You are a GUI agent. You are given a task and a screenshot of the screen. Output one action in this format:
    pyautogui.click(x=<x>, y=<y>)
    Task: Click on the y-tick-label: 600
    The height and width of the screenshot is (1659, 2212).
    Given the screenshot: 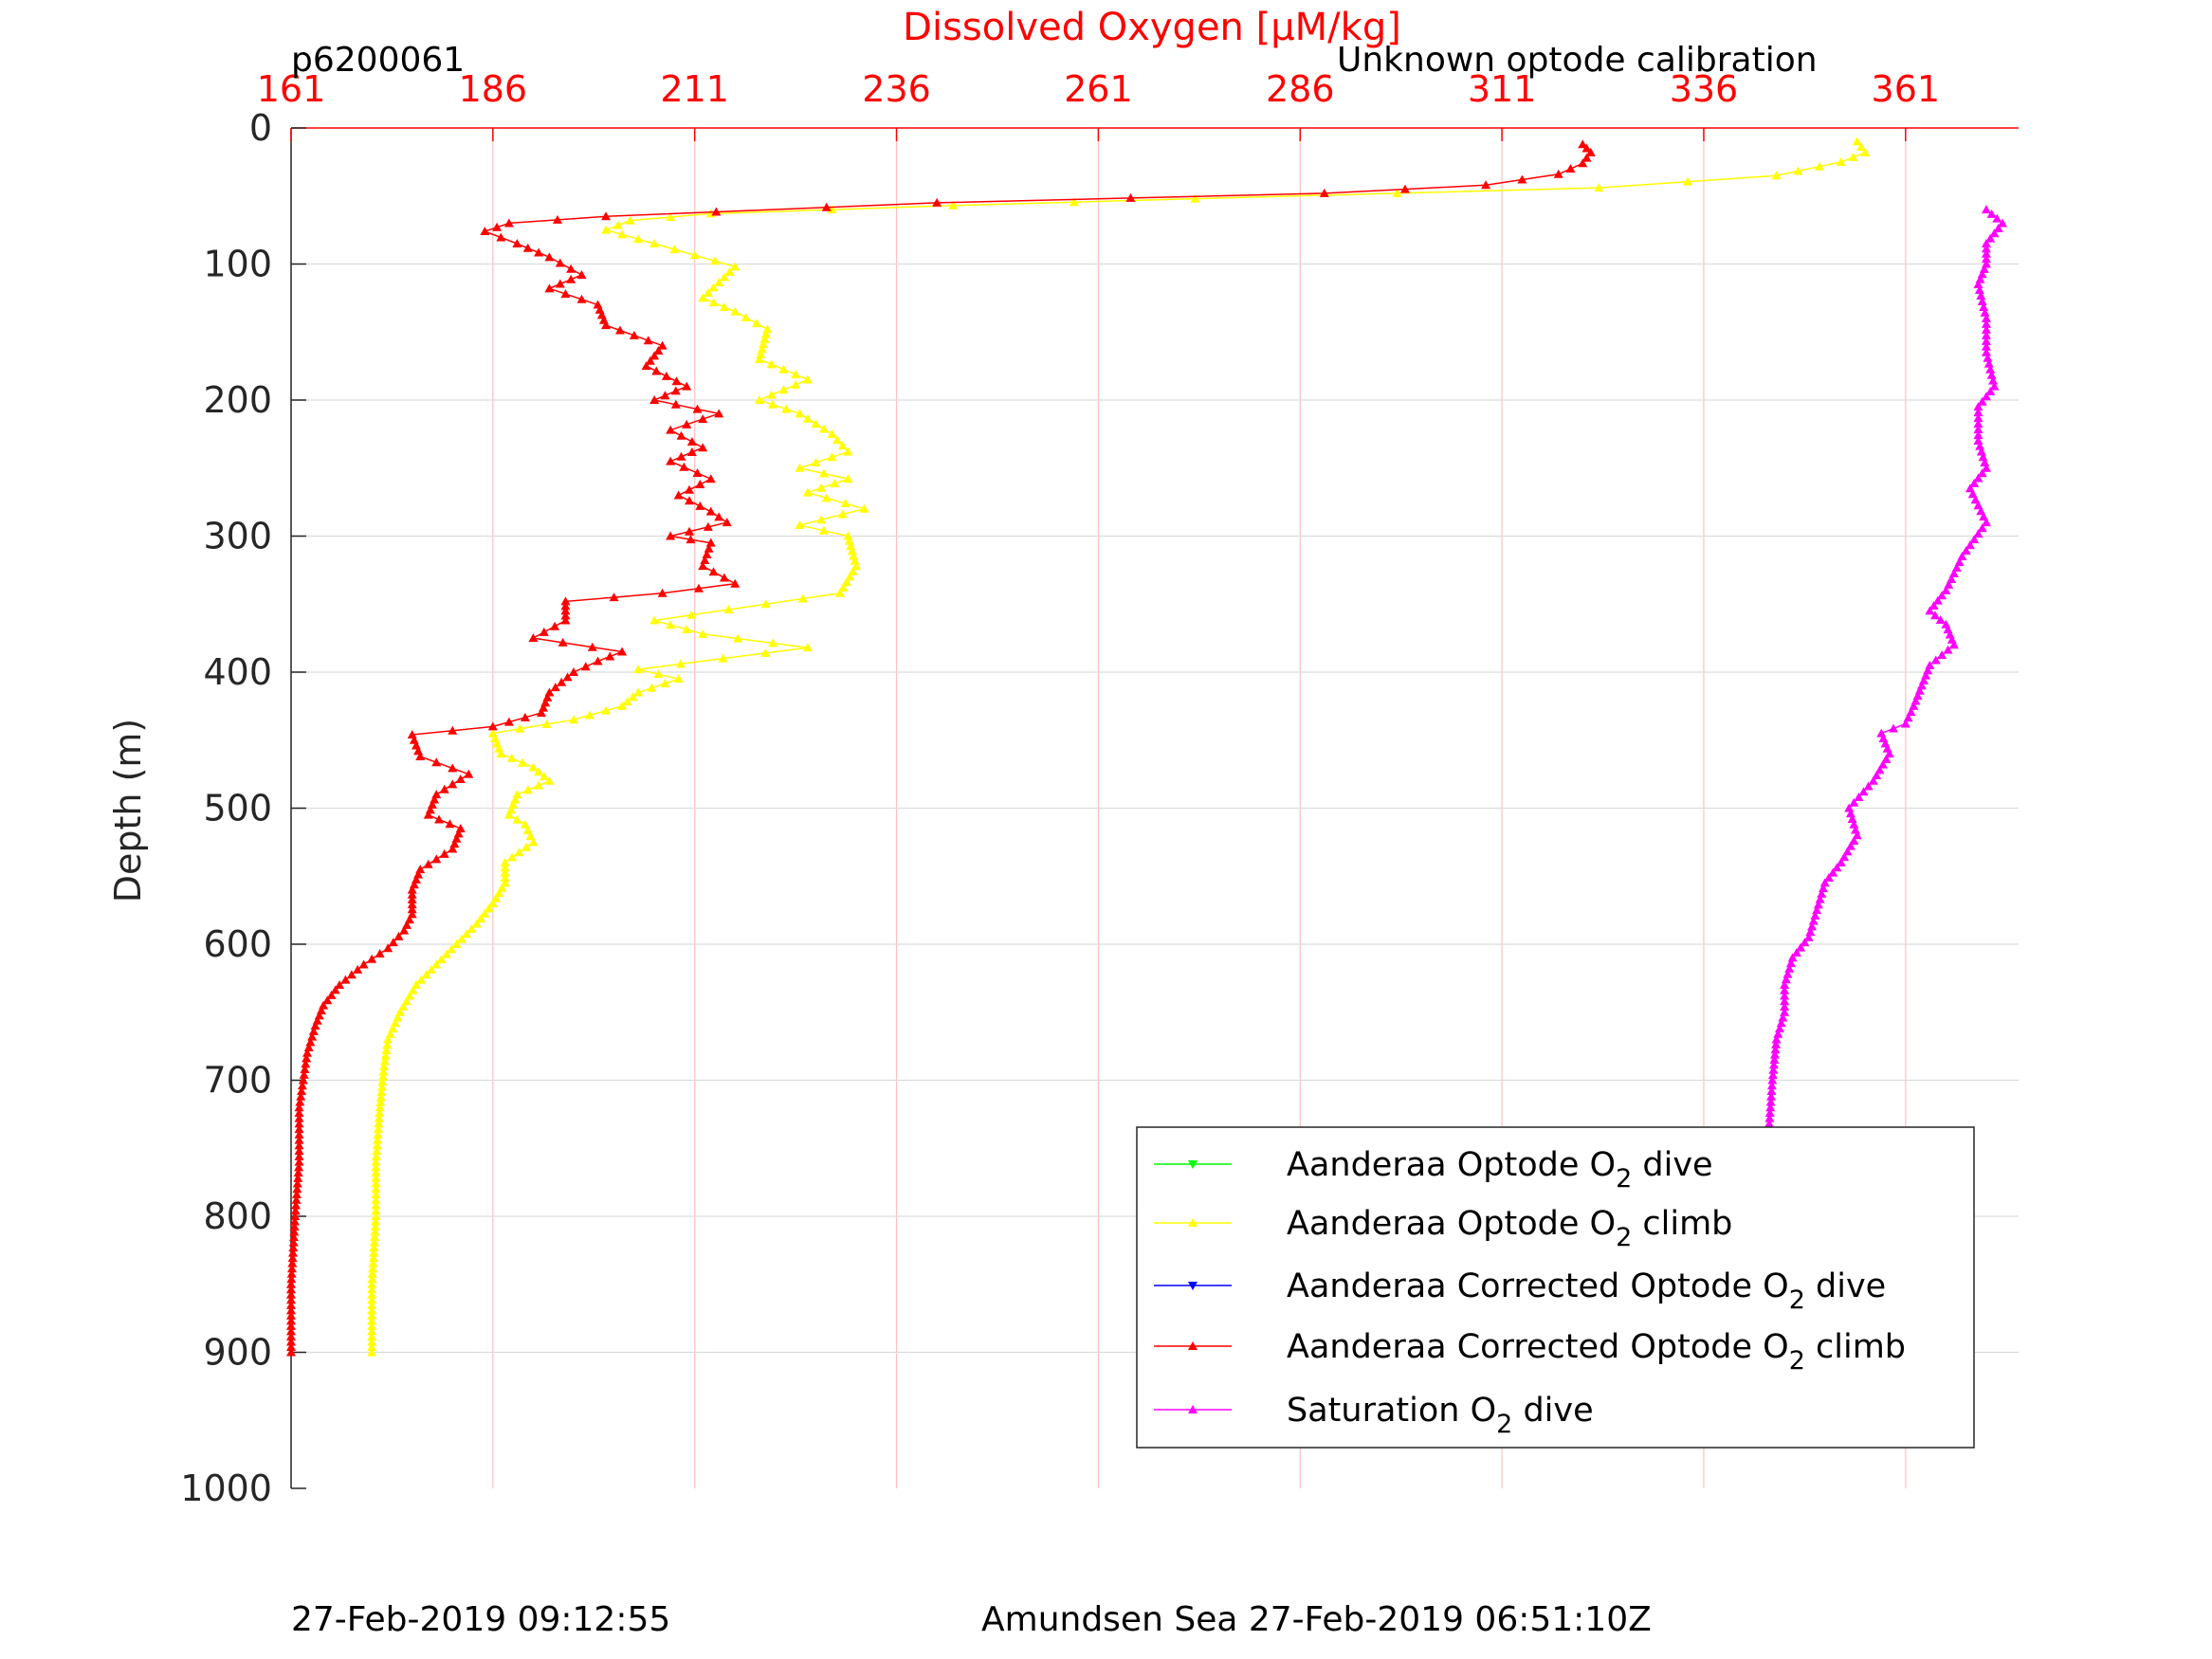 What is the action you would take?
    pyautogui.click(x=237, y=944)
    